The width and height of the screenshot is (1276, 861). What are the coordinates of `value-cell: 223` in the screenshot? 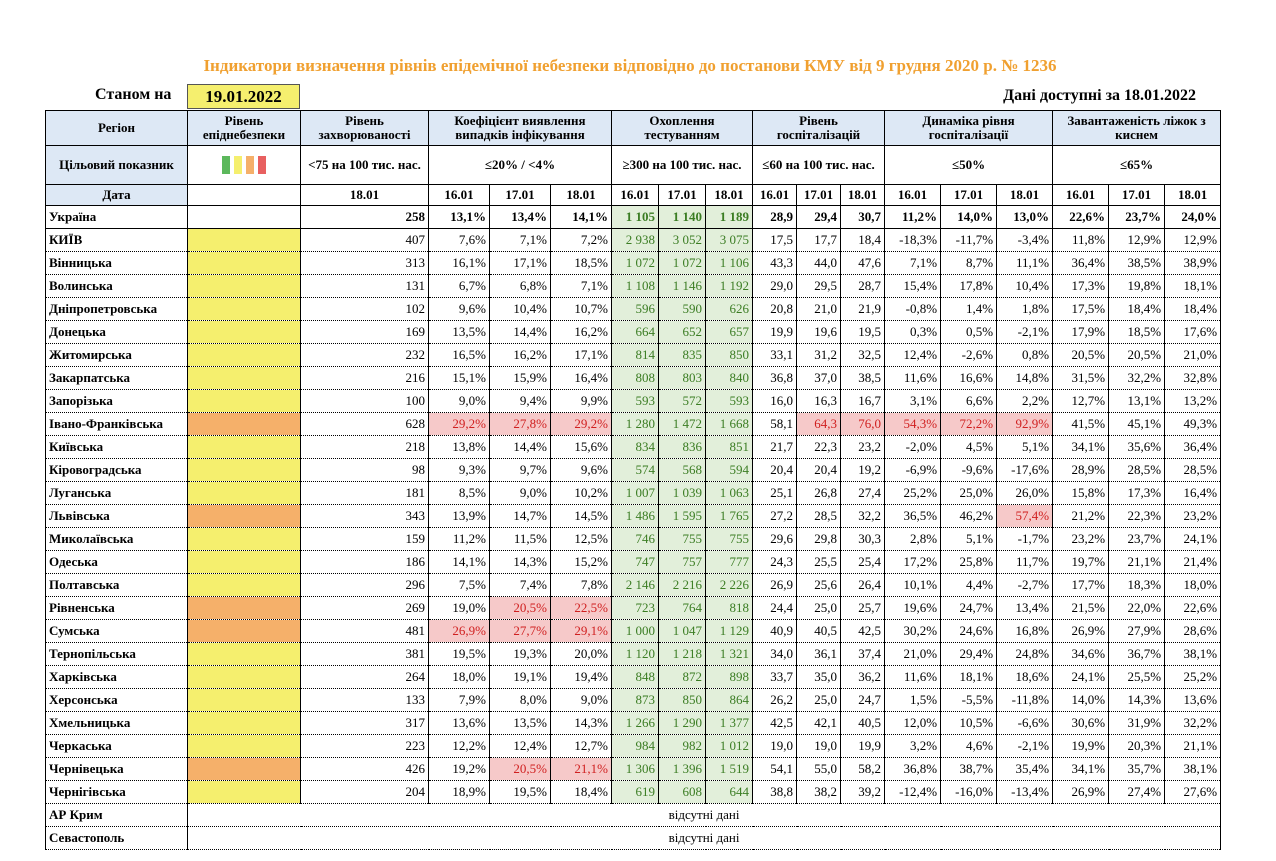 It's located at (364, 746).